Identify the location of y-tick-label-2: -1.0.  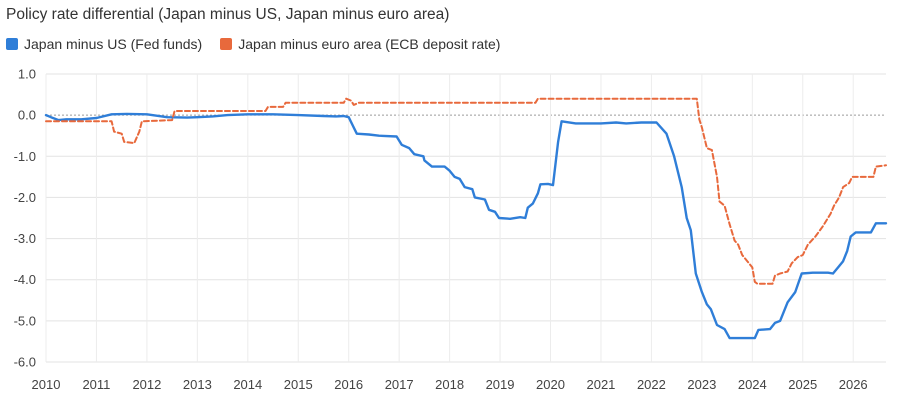
(25, 156).